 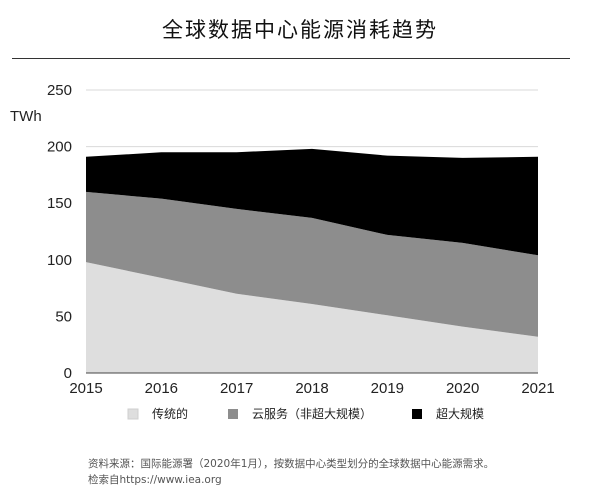 I want to click on x-tick-label: 2019, so click(x=387, y=388).